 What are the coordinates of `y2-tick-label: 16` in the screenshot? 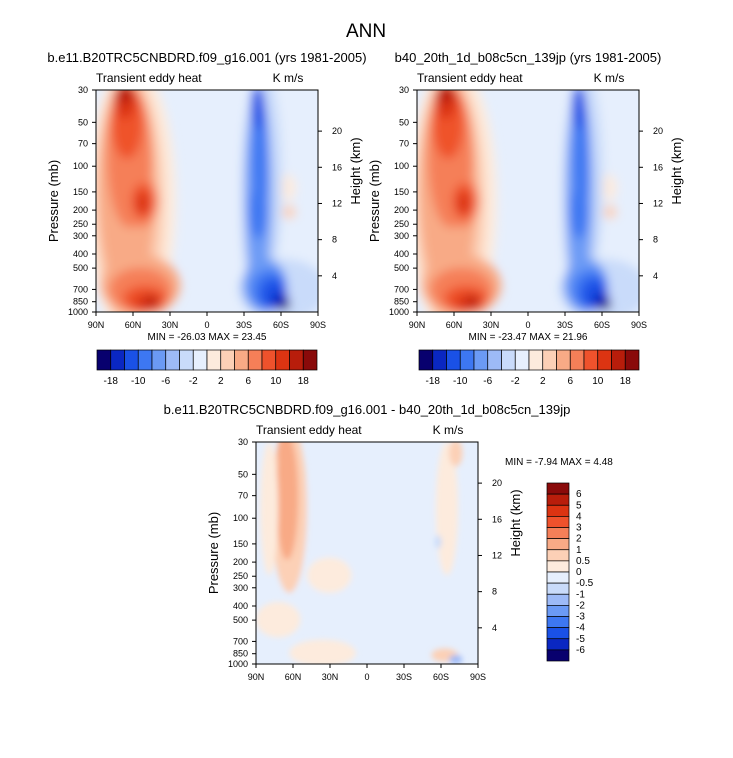 It's located at (337, 167).